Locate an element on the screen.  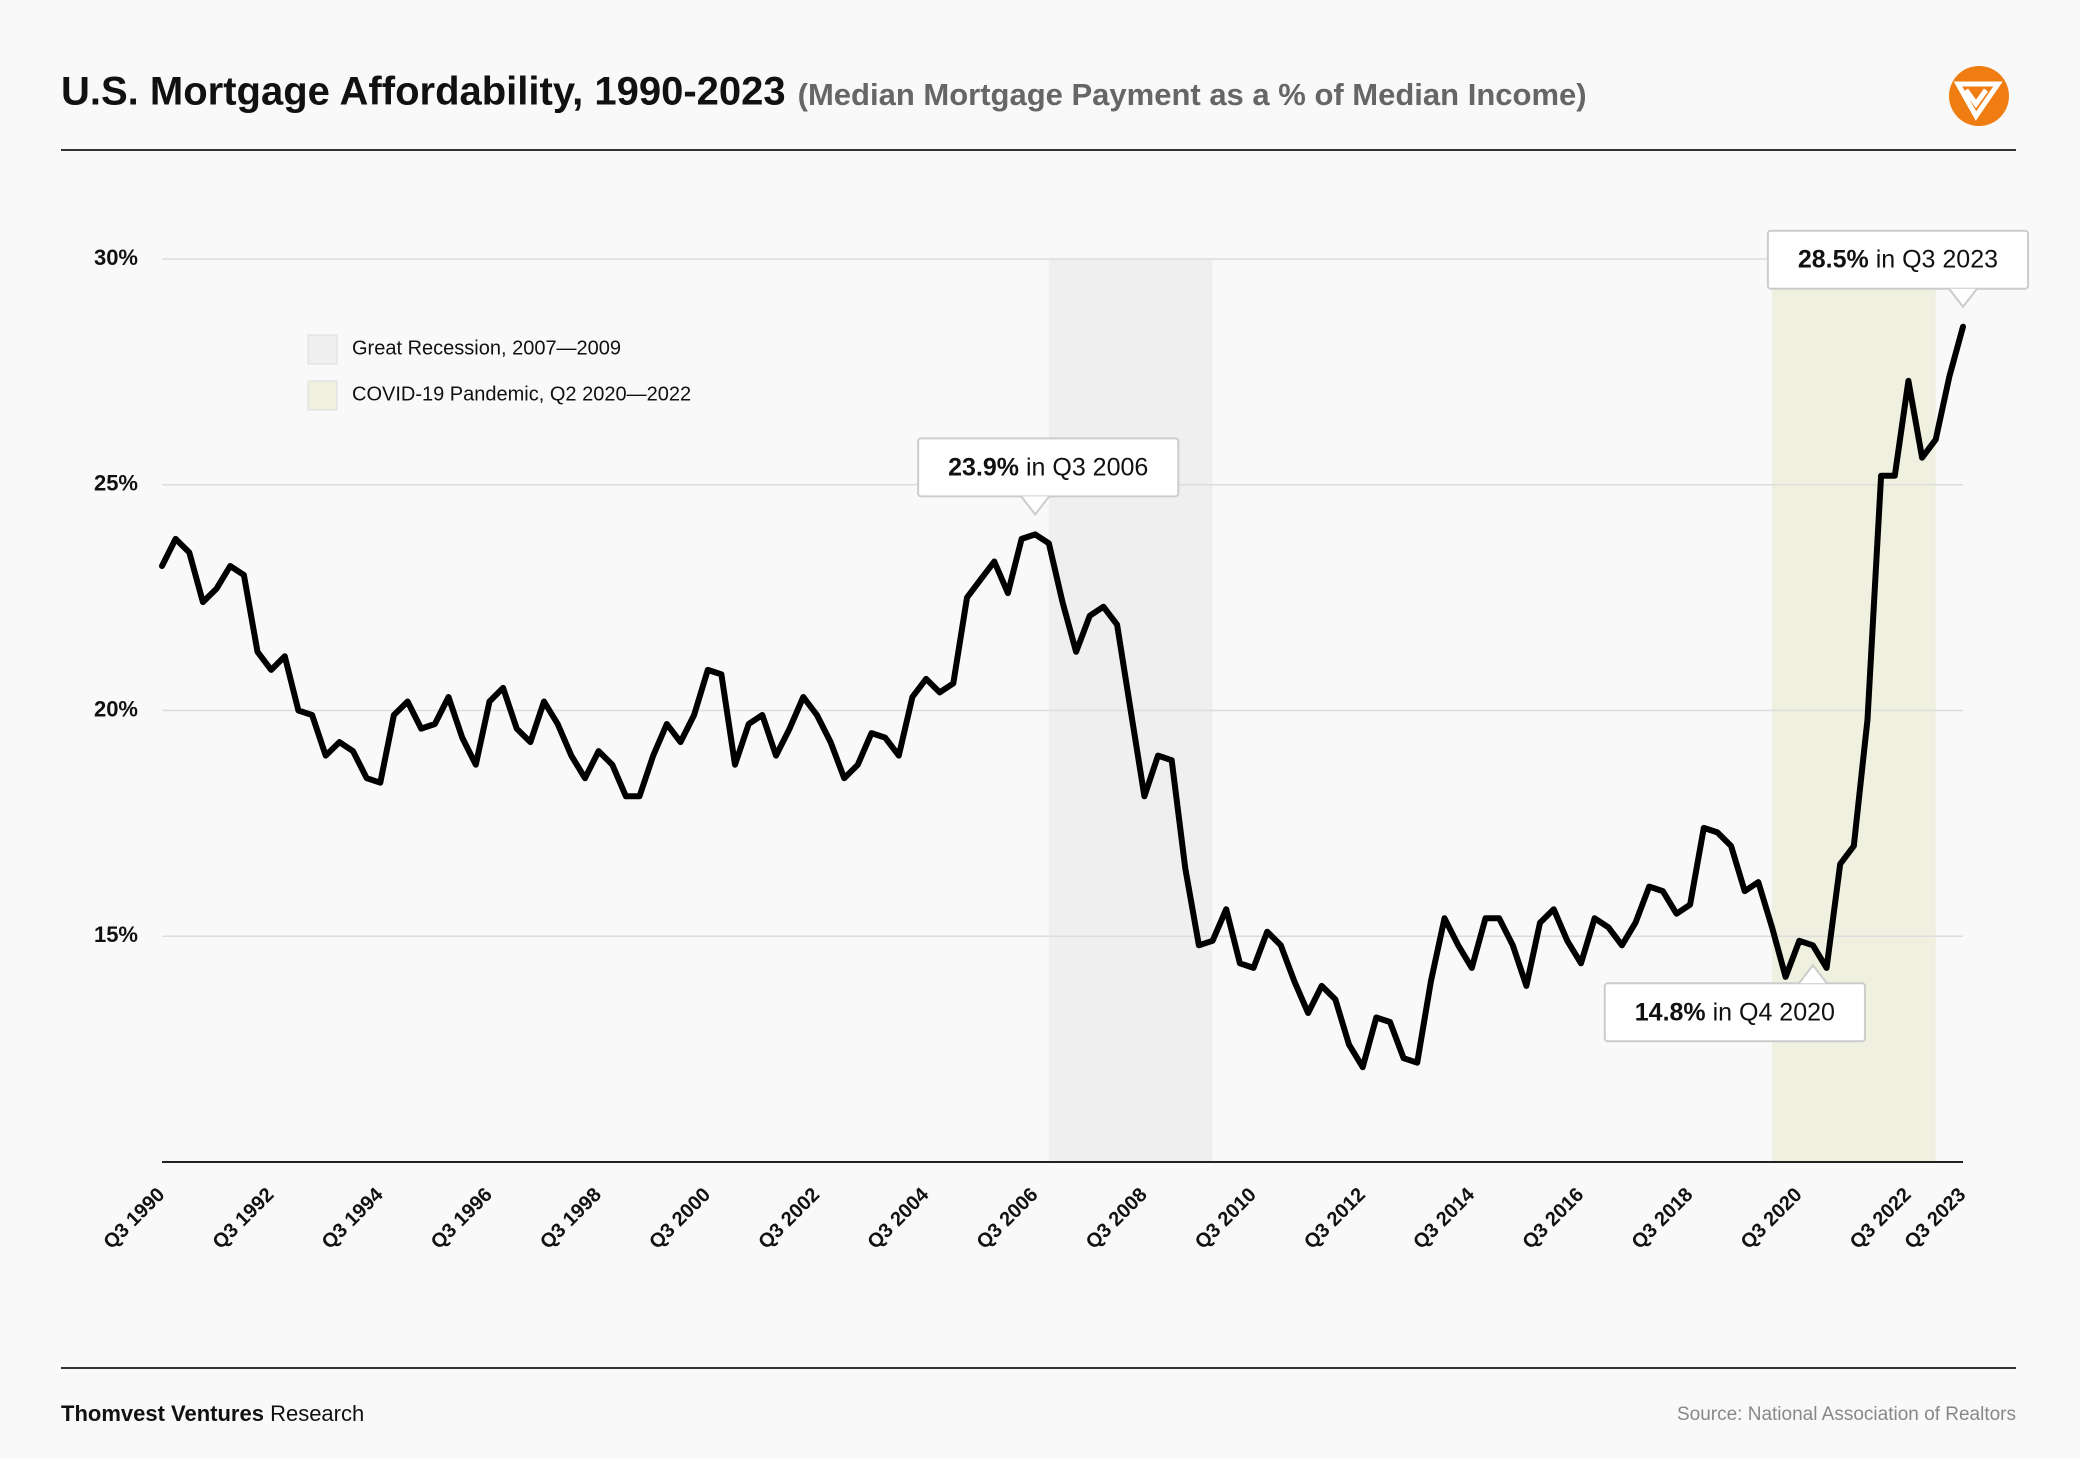
y-tick-label: 25% is located at coordinates (116, 483).